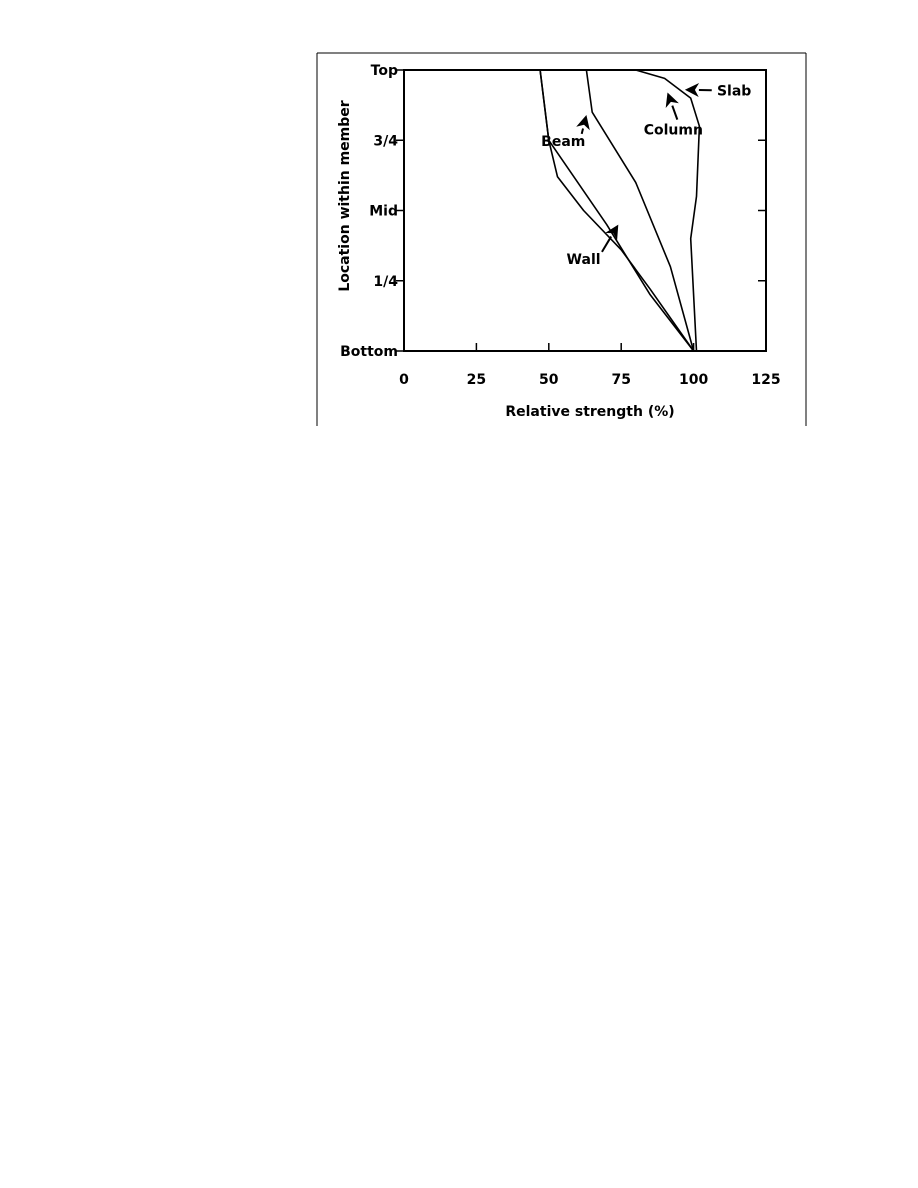 This screenshot has height=1188, width=918. I want to click on y-tick-label-mid: Mid, so click(383, 212).